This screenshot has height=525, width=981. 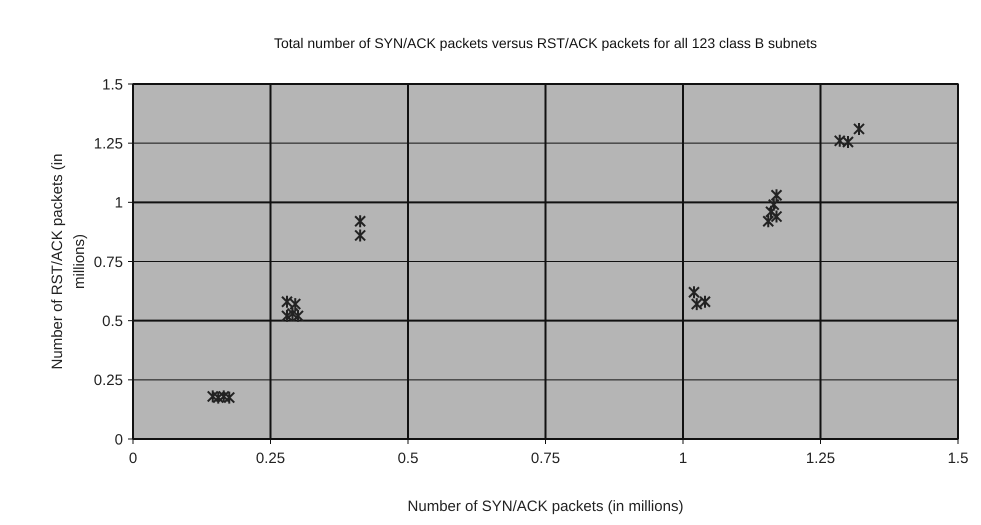 I want to click on x-tick-label: 1, so click(x=683, y=458).